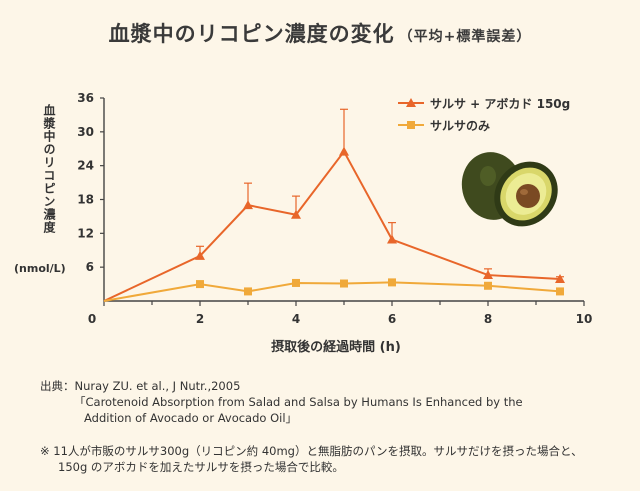 Image resolution: width=640 pixels, height=491 pixels. I want to click on x-tick-label: 6, so click(392, 319).